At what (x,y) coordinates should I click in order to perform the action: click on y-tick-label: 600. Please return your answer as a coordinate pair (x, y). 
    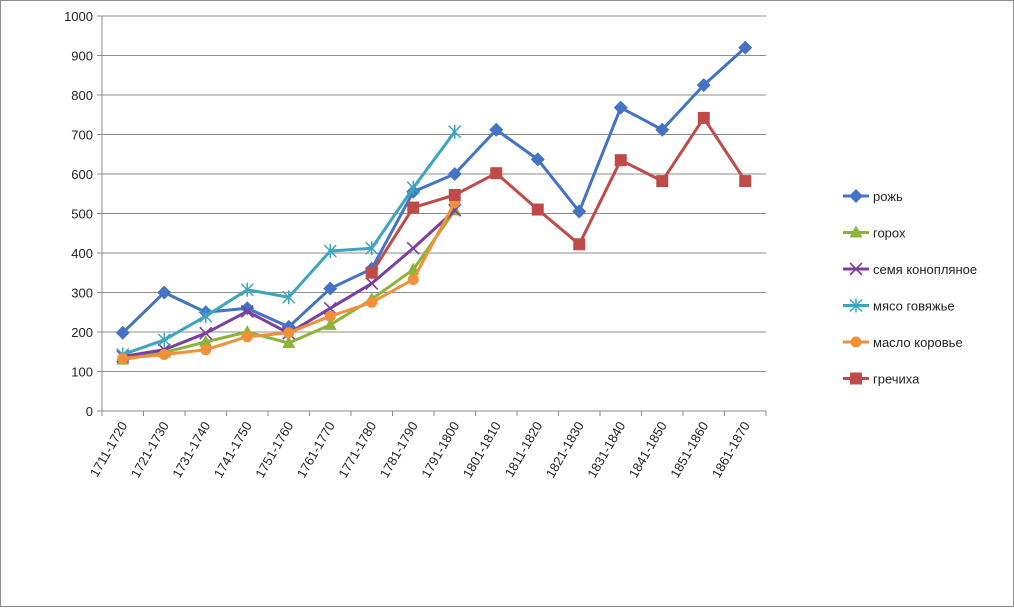
    Looking at the image, I should click on (82, 174).